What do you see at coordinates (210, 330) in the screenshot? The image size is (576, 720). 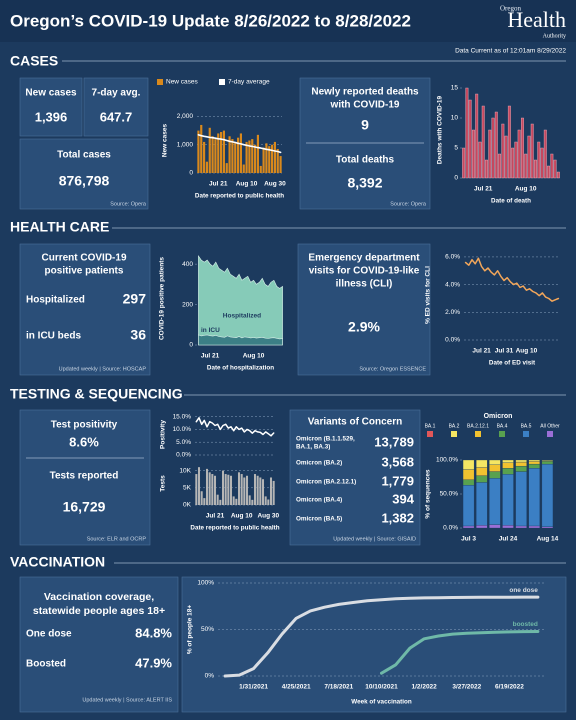 I see `area-label: in ICU` at bounding box center [210, 330].